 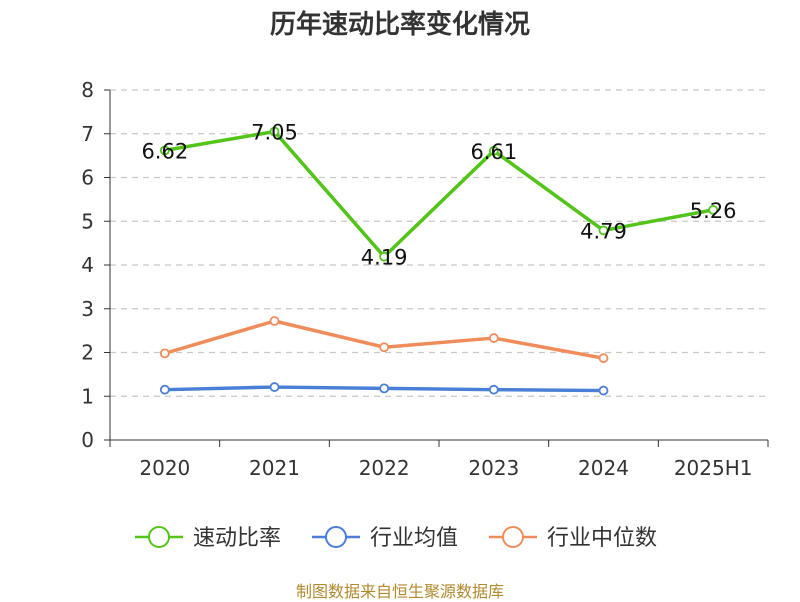 What do you see at coordinates (237, 538) in the screenshot?
I see `legend-label: 速动比率` at bounding box center [237, 538].